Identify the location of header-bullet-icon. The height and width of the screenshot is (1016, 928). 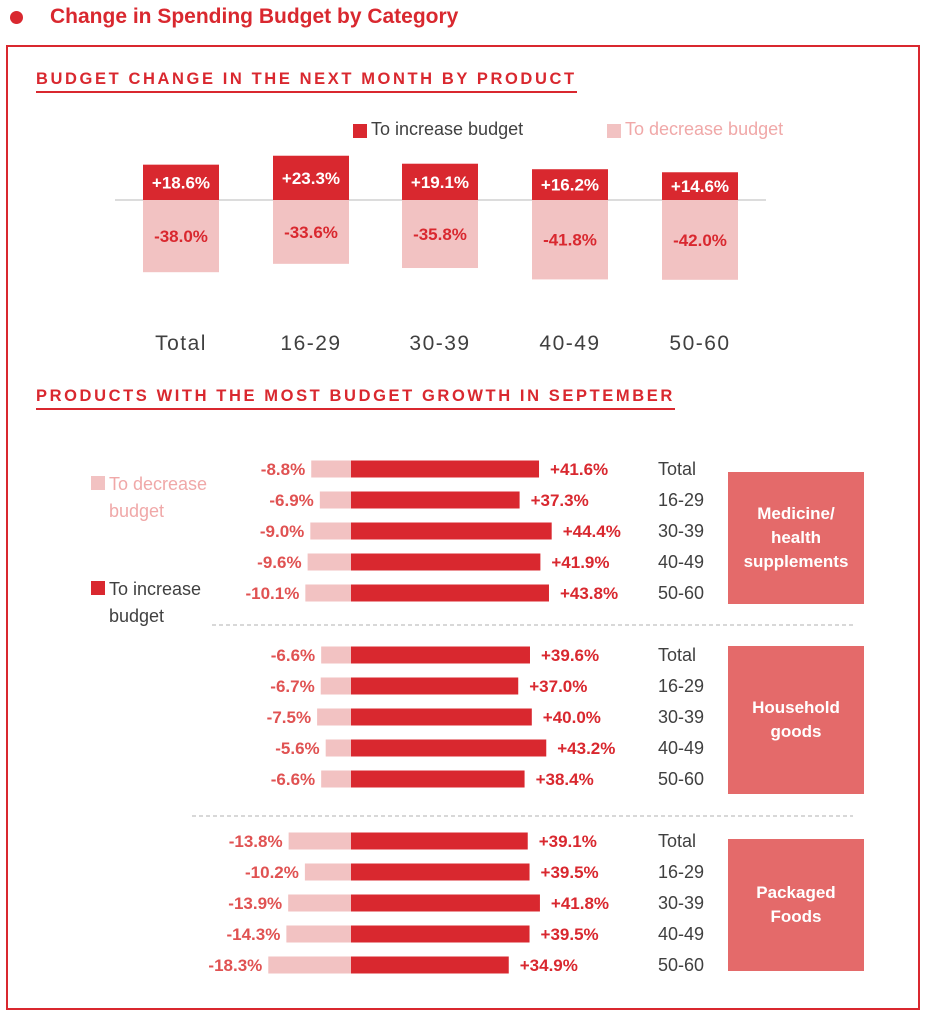
(16, 17).